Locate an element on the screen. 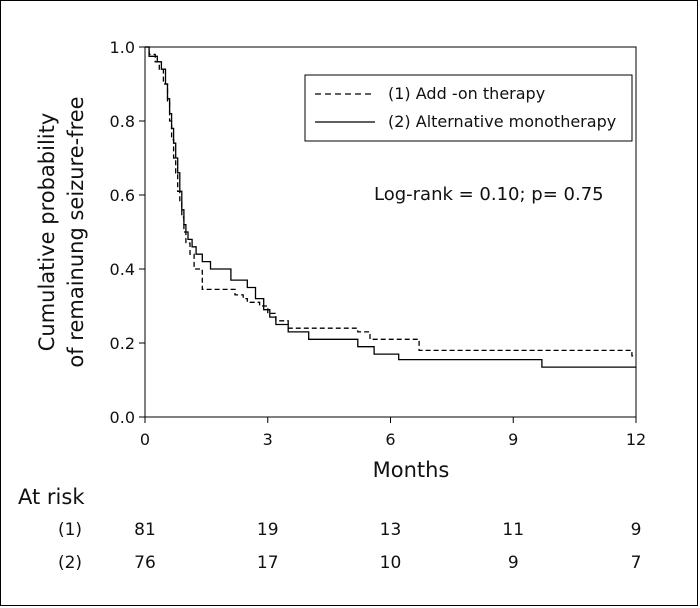  x-tick-label: 12 is located at coordinates (636, 439).